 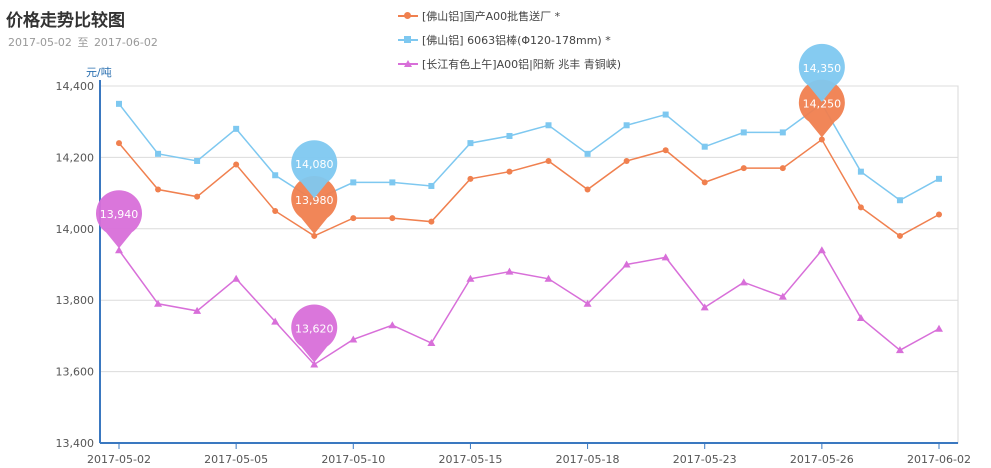 I want to click on callout-pin: 13,620, so click(x=314, y=333).